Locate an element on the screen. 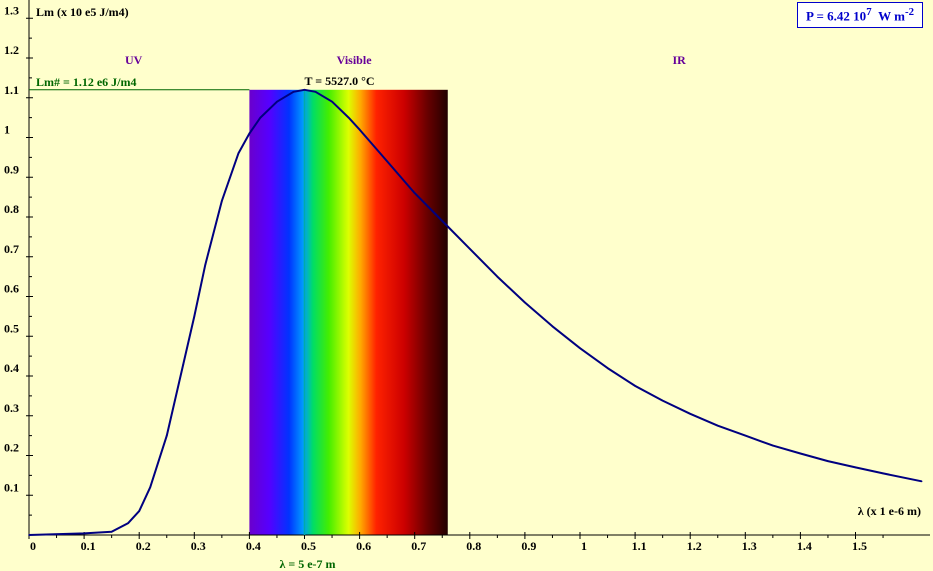  peak-label: Lm# = 1.12 e6 J/m4 is located at coordinates (86, 82).